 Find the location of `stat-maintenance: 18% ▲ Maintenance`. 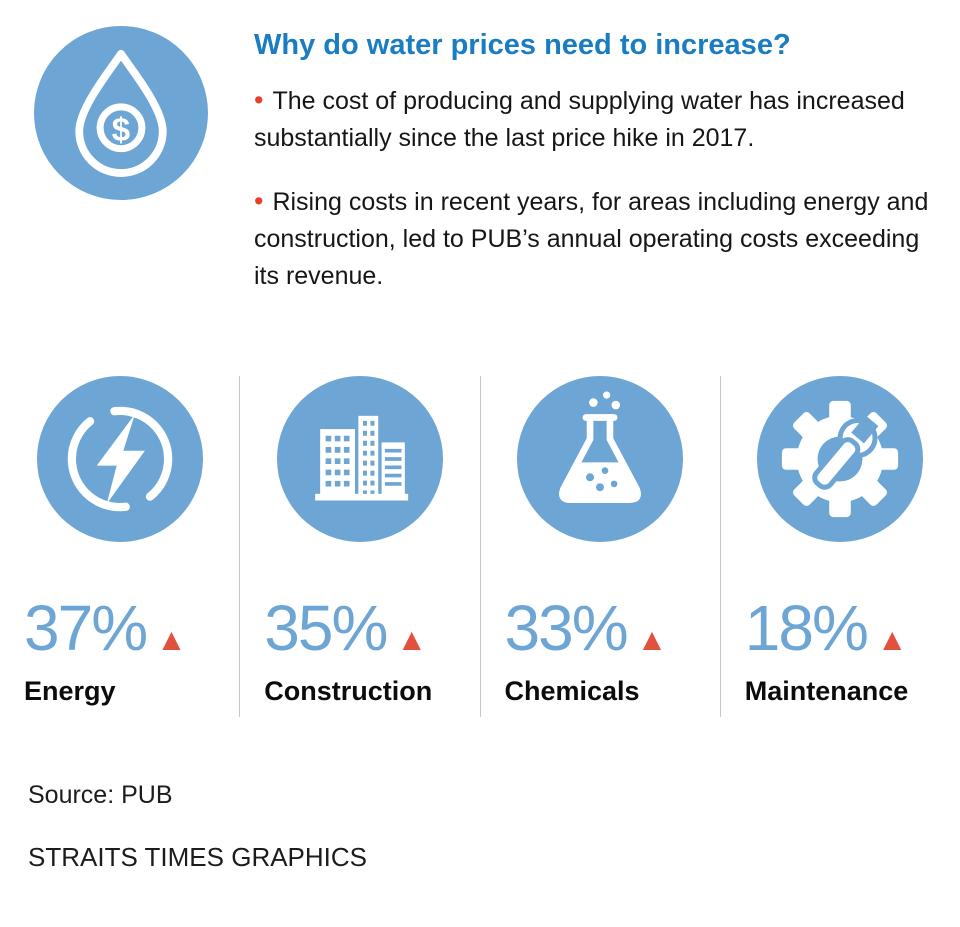

stat-maintenance: 18% ▲ Maintenance is located at coordinates (839, 546).